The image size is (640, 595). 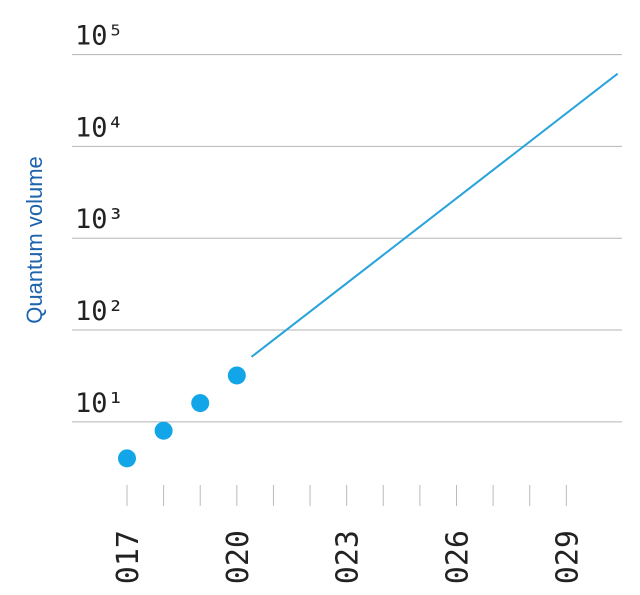 What do you see at coordinates (567, 557) in the screenshot?
I see `x-tick-label: 029` at bounding box center [567, 557].